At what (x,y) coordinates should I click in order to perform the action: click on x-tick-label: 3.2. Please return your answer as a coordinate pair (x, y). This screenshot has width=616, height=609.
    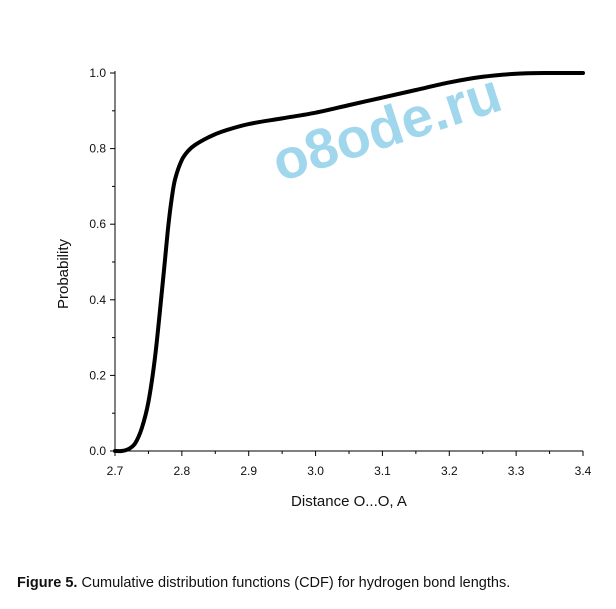
    Looking at the image, I should click on (449, 471).